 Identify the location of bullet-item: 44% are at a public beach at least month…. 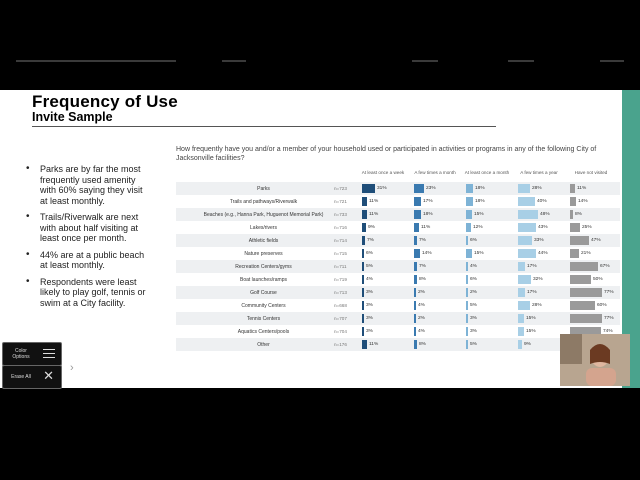
(88, 260).